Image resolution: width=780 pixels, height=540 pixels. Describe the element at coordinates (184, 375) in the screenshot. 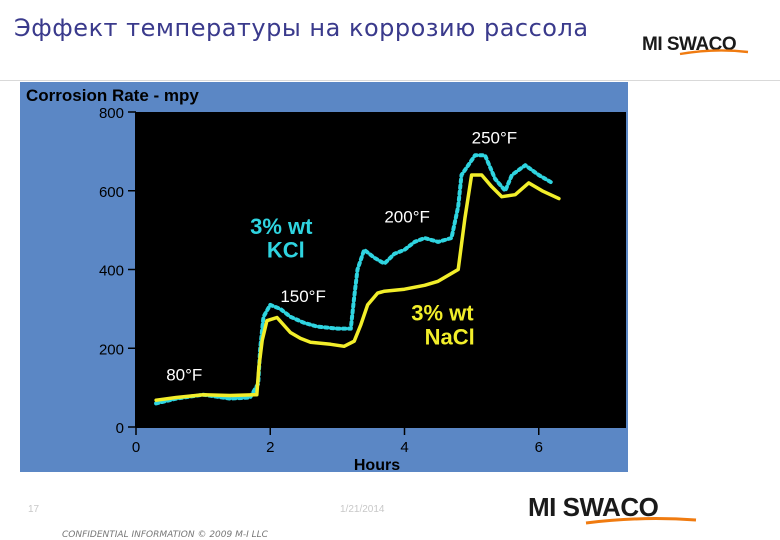

I see `annotation-label: 80°F` at that location.